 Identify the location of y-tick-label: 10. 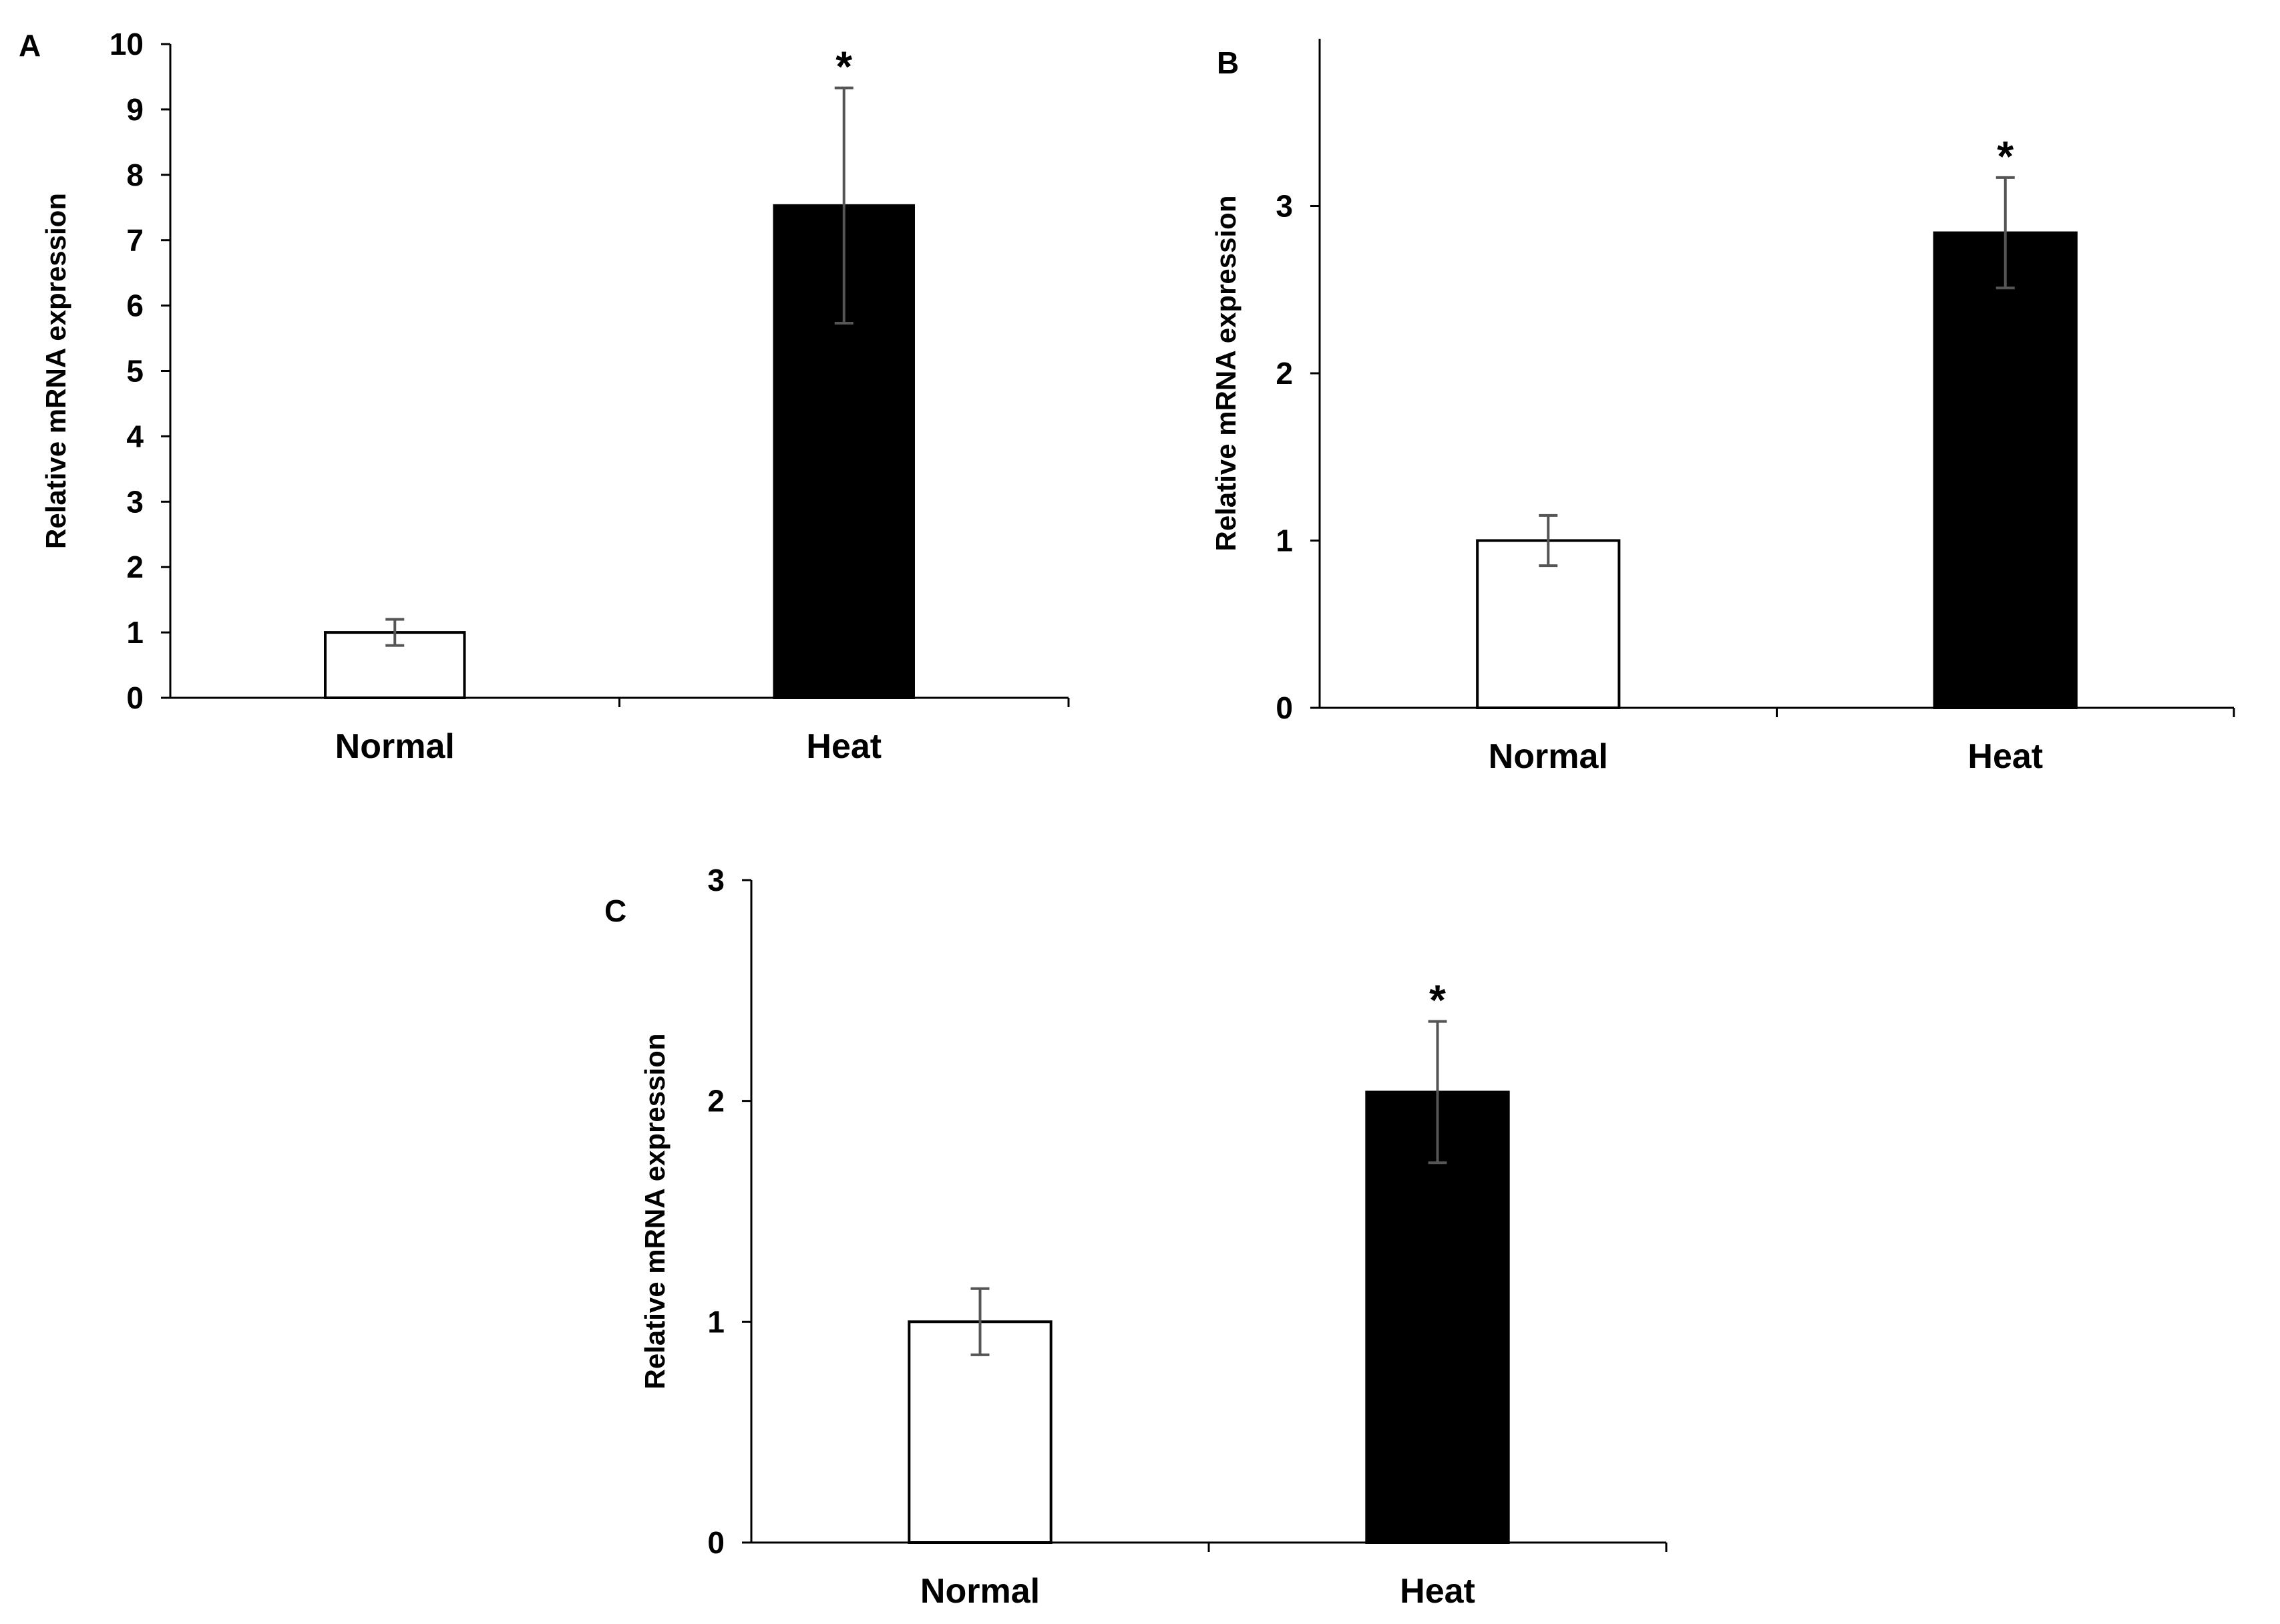
(127, 44).